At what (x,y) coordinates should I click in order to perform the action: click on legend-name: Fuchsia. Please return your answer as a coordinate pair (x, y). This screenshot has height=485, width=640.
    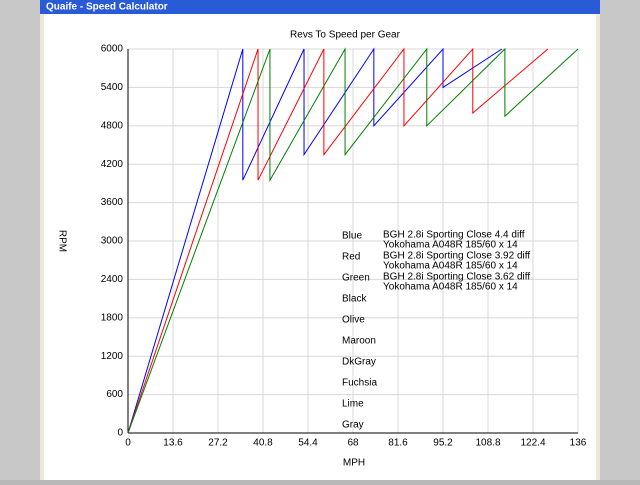
    Looking at the image, I should click on (359, 383).